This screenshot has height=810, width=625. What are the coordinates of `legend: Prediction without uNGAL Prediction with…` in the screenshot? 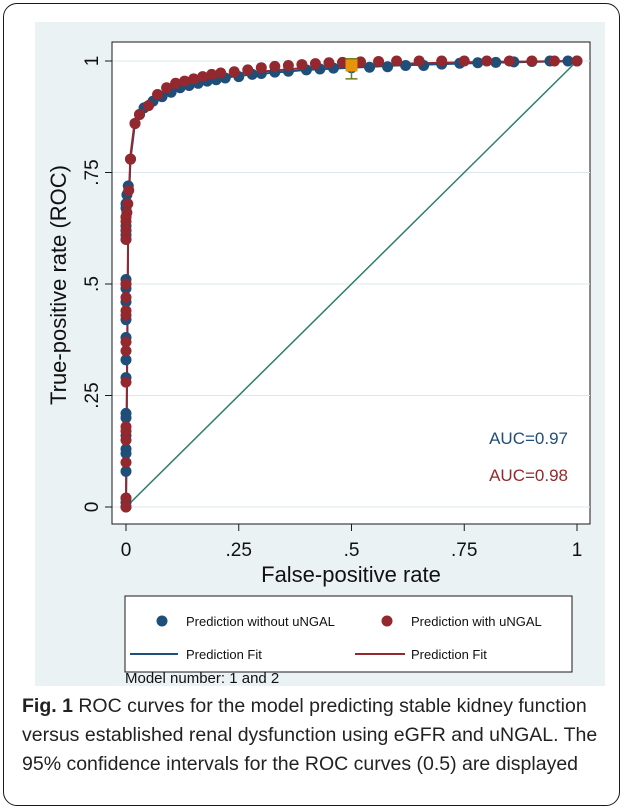 It's located at (348, 634).